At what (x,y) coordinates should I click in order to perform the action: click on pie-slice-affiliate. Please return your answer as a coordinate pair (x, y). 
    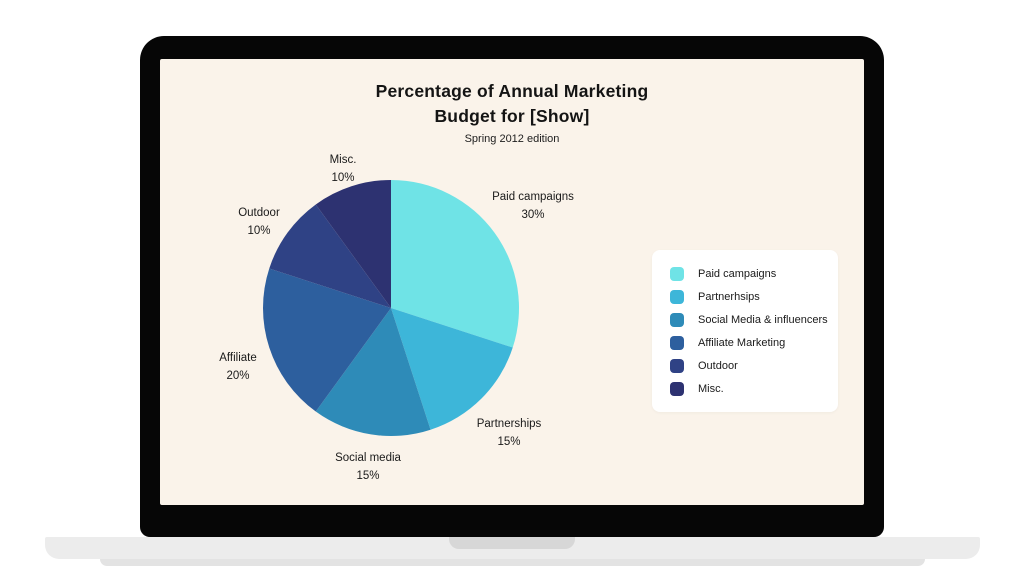
    Looking at the image, I should click on (326, 340).